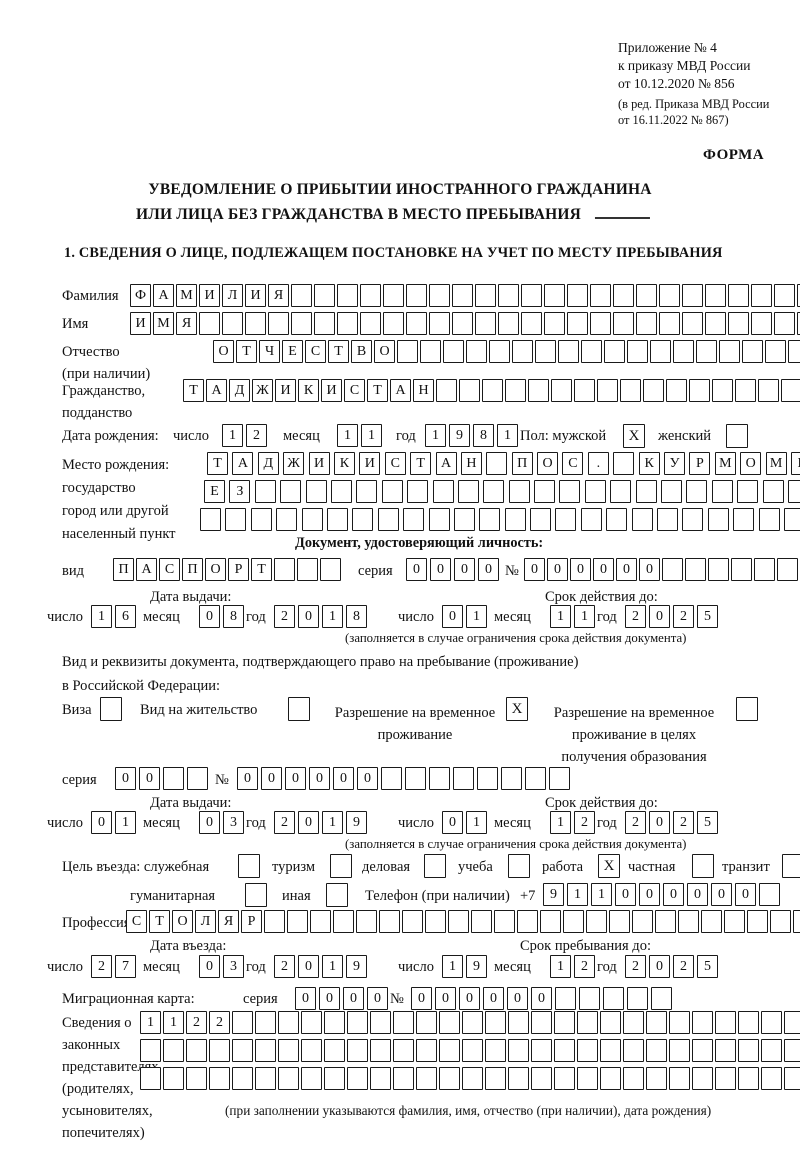  I want to click on char-box: У, so click(675, 463).